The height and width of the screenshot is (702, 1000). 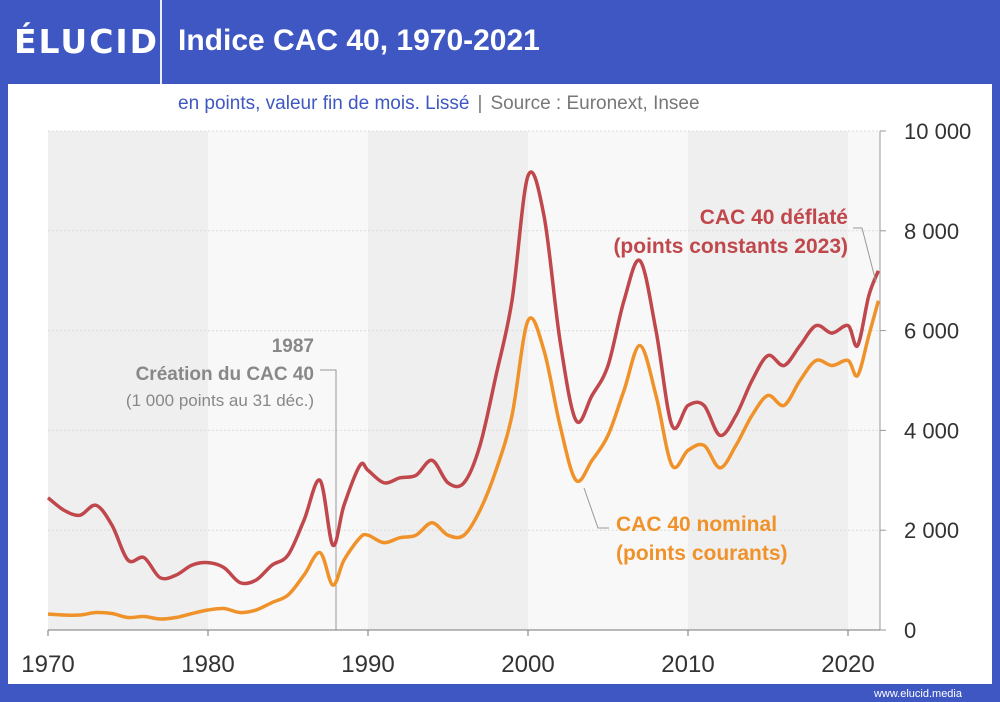 What do you see at coordinates (931, 430) in the screenshot?
I see `y-tick-label: 4 000` at bounding box center [931, 430].